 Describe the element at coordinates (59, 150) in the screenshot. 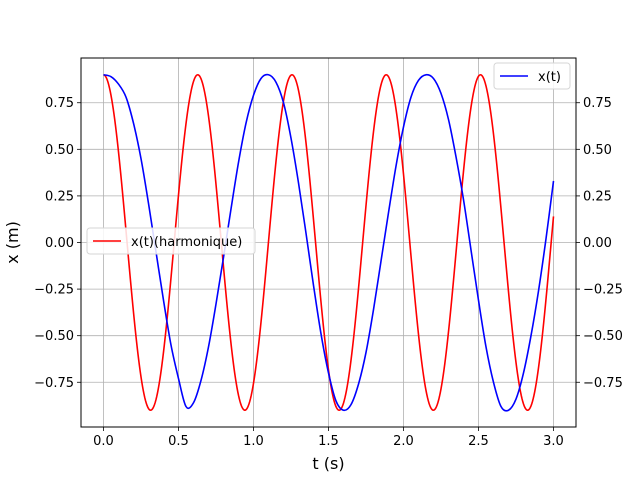

I see `y-tick-label: 0.50` at that location.